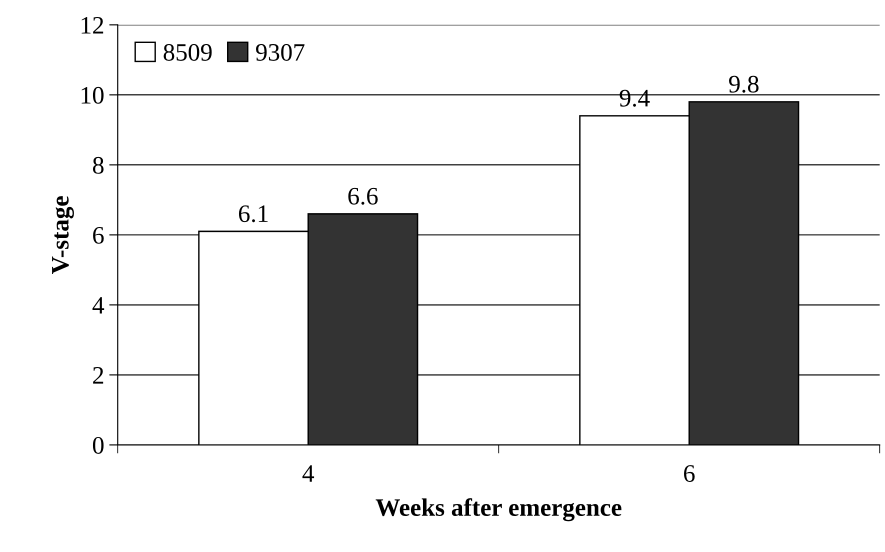 The width and height of the screenshot is (885, 552). Describe the element at coordinates (363, 196) in the screenshot. I see `data-label: 6.6` at that location.